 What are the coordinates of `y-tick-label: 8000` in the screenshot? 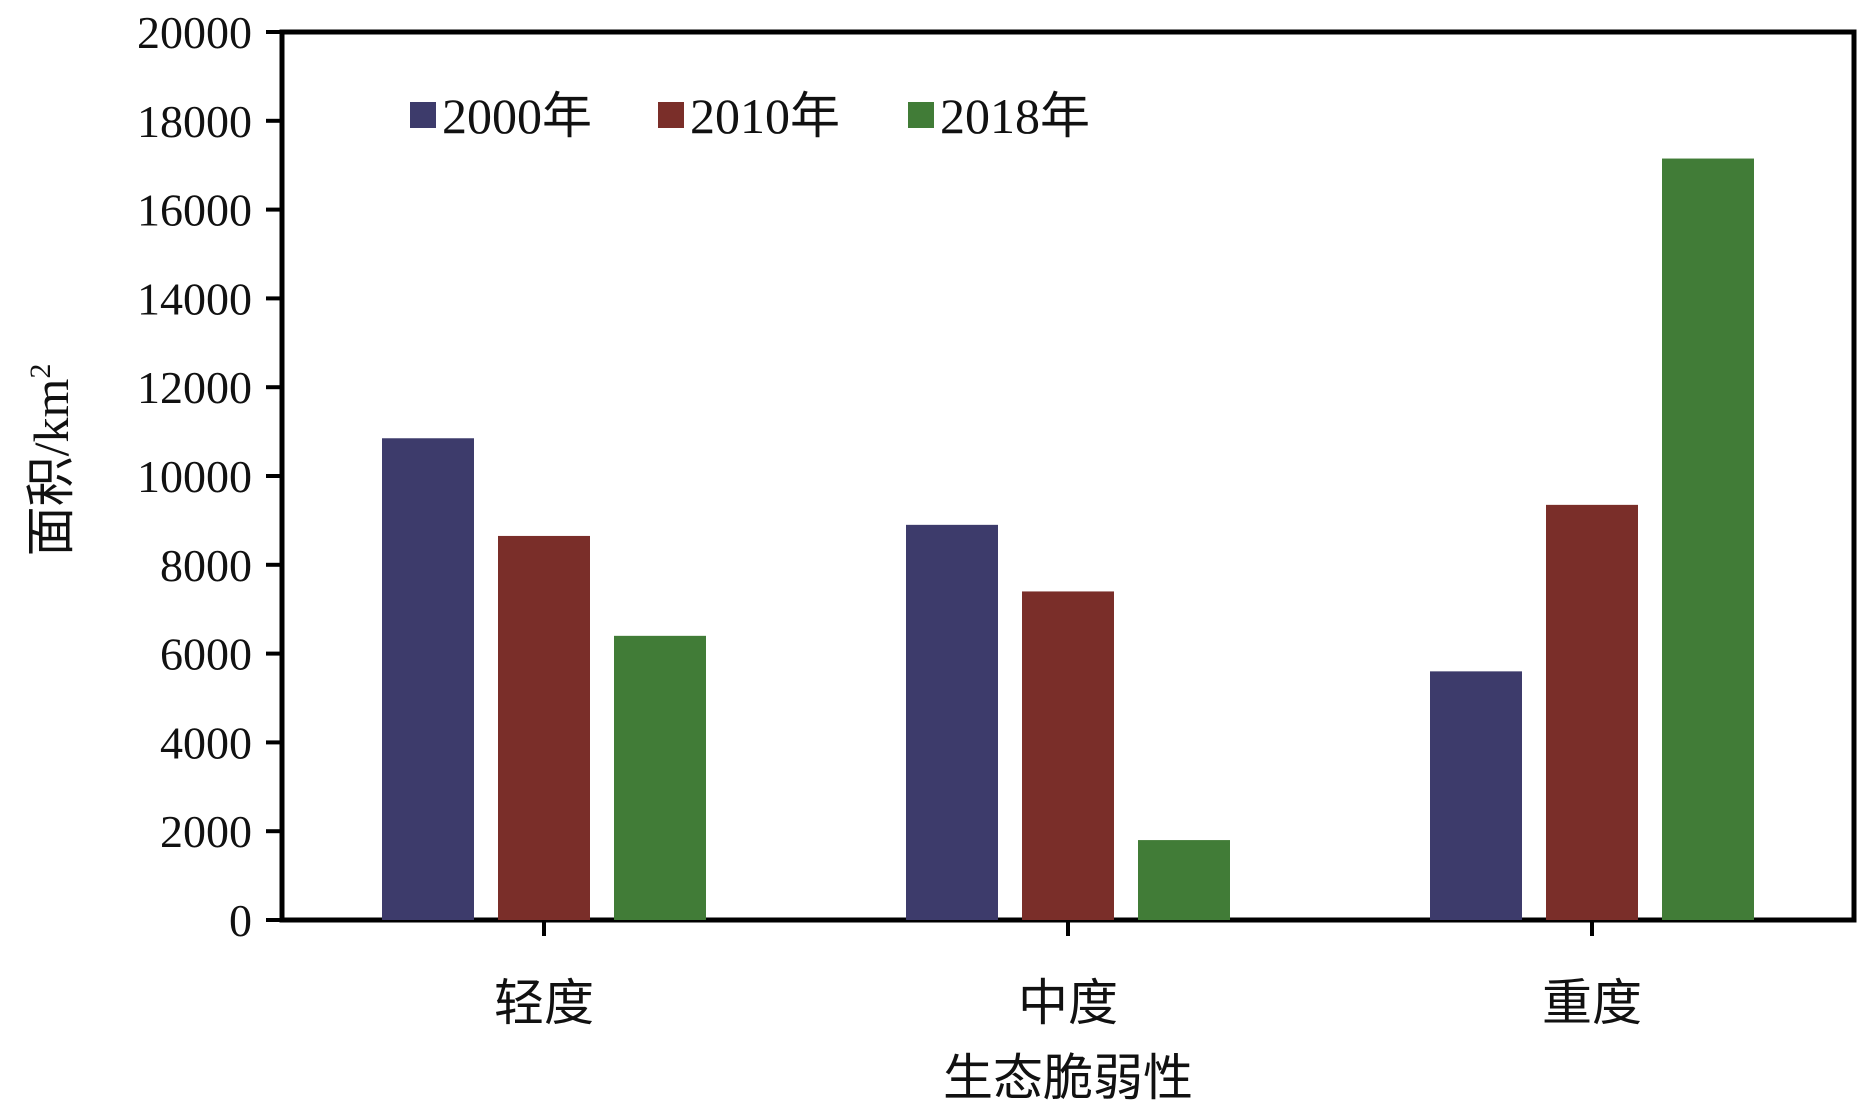 It's located at (206, 565).